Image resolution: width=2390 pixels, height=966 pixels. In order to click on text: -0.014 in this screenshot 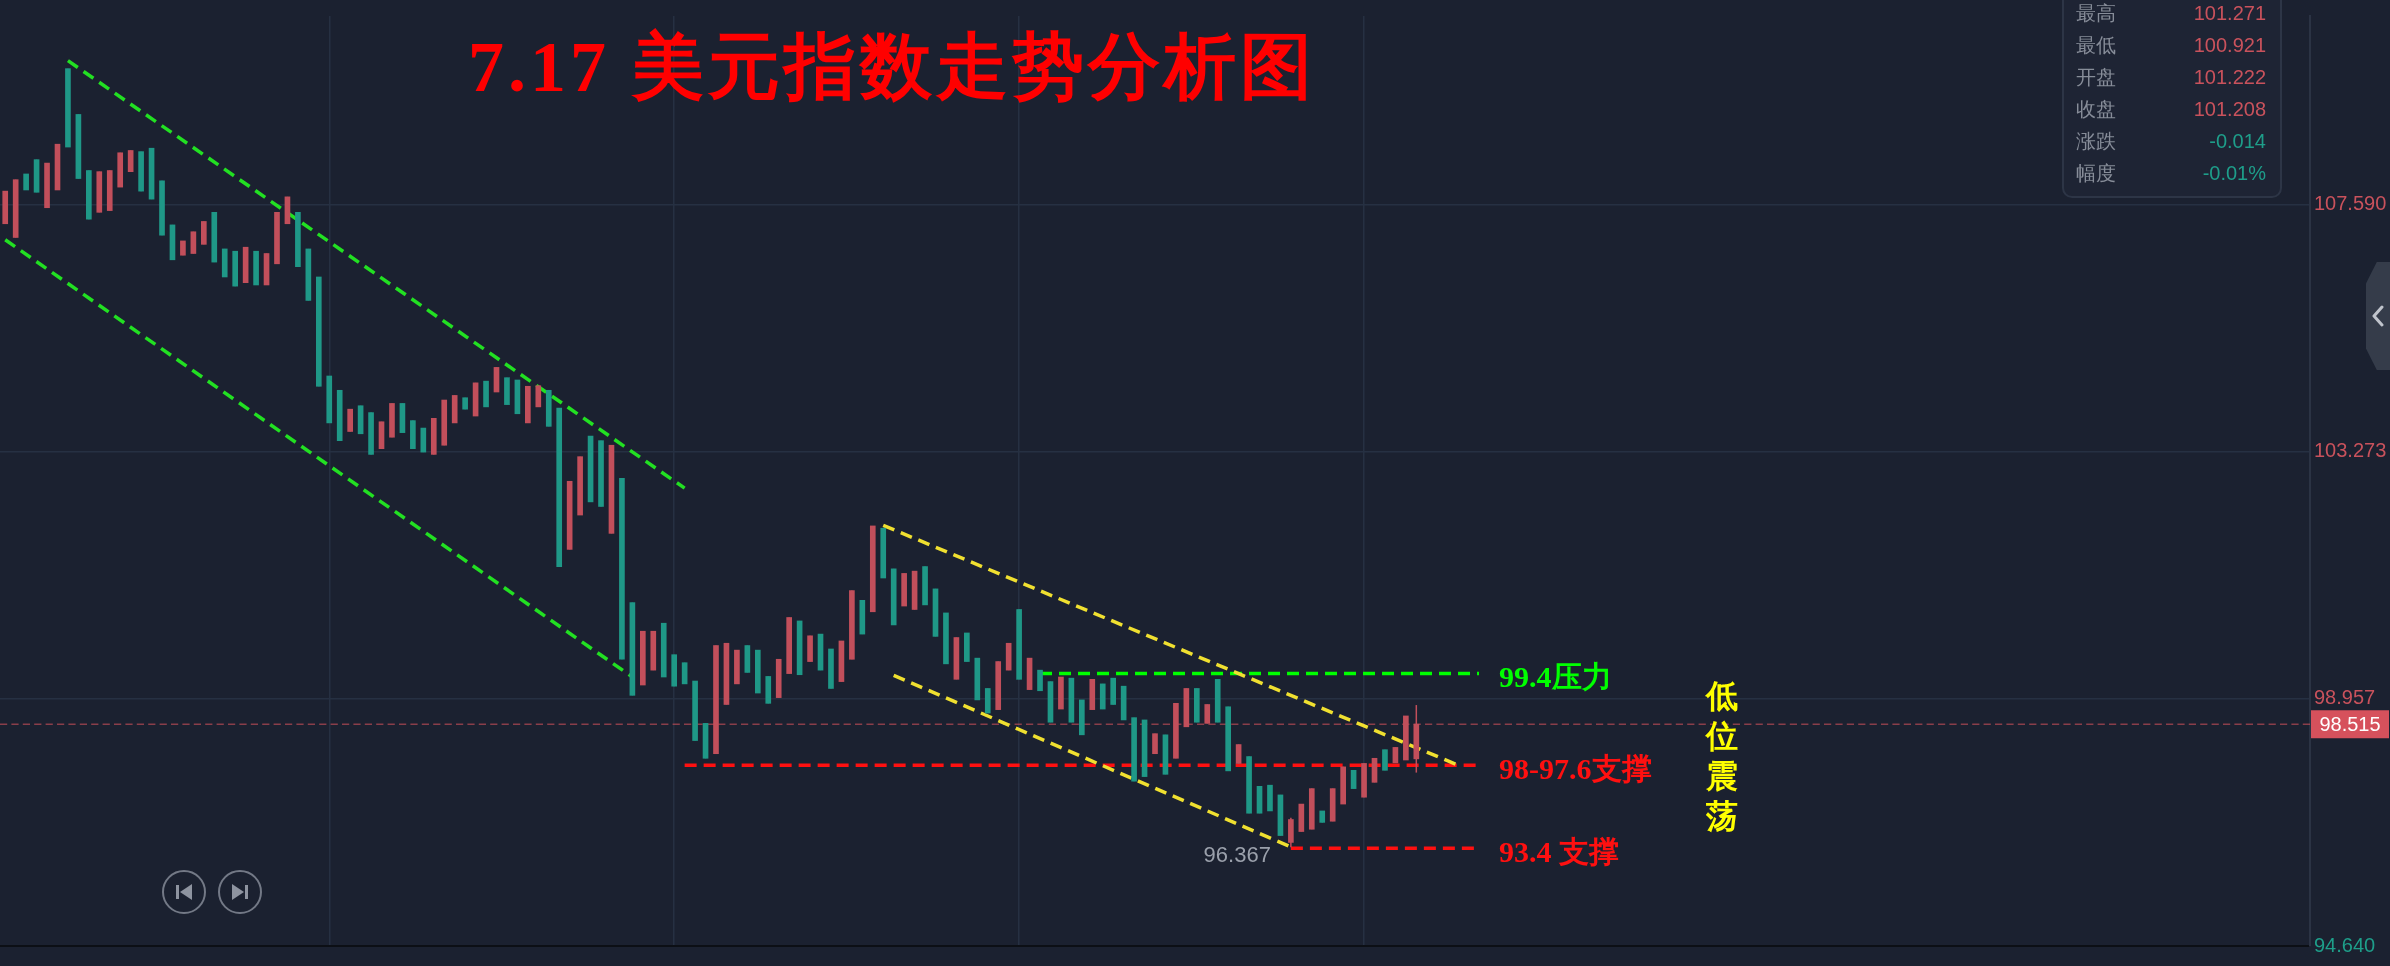, I will do `click(2237, 141)`.